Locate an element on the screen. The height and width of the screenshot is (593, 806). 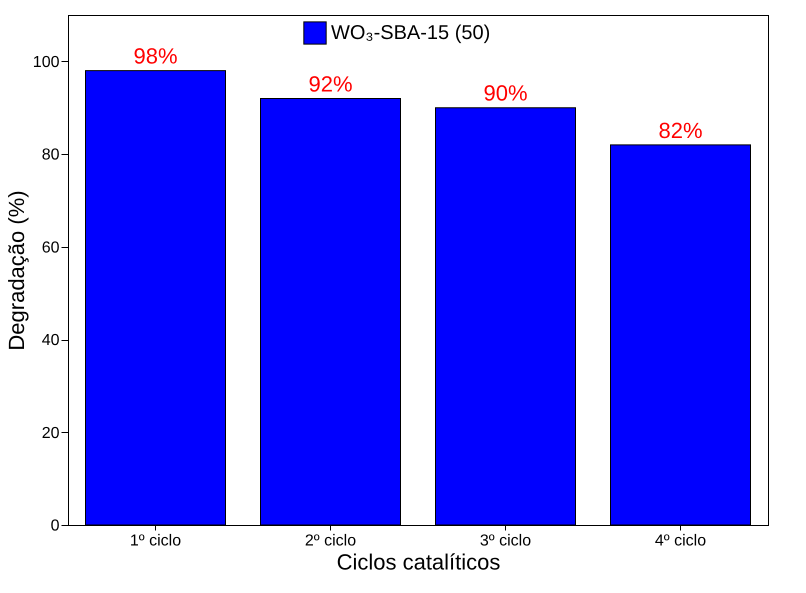
y-tick-label: 60 is located at coordinates (51, 247).